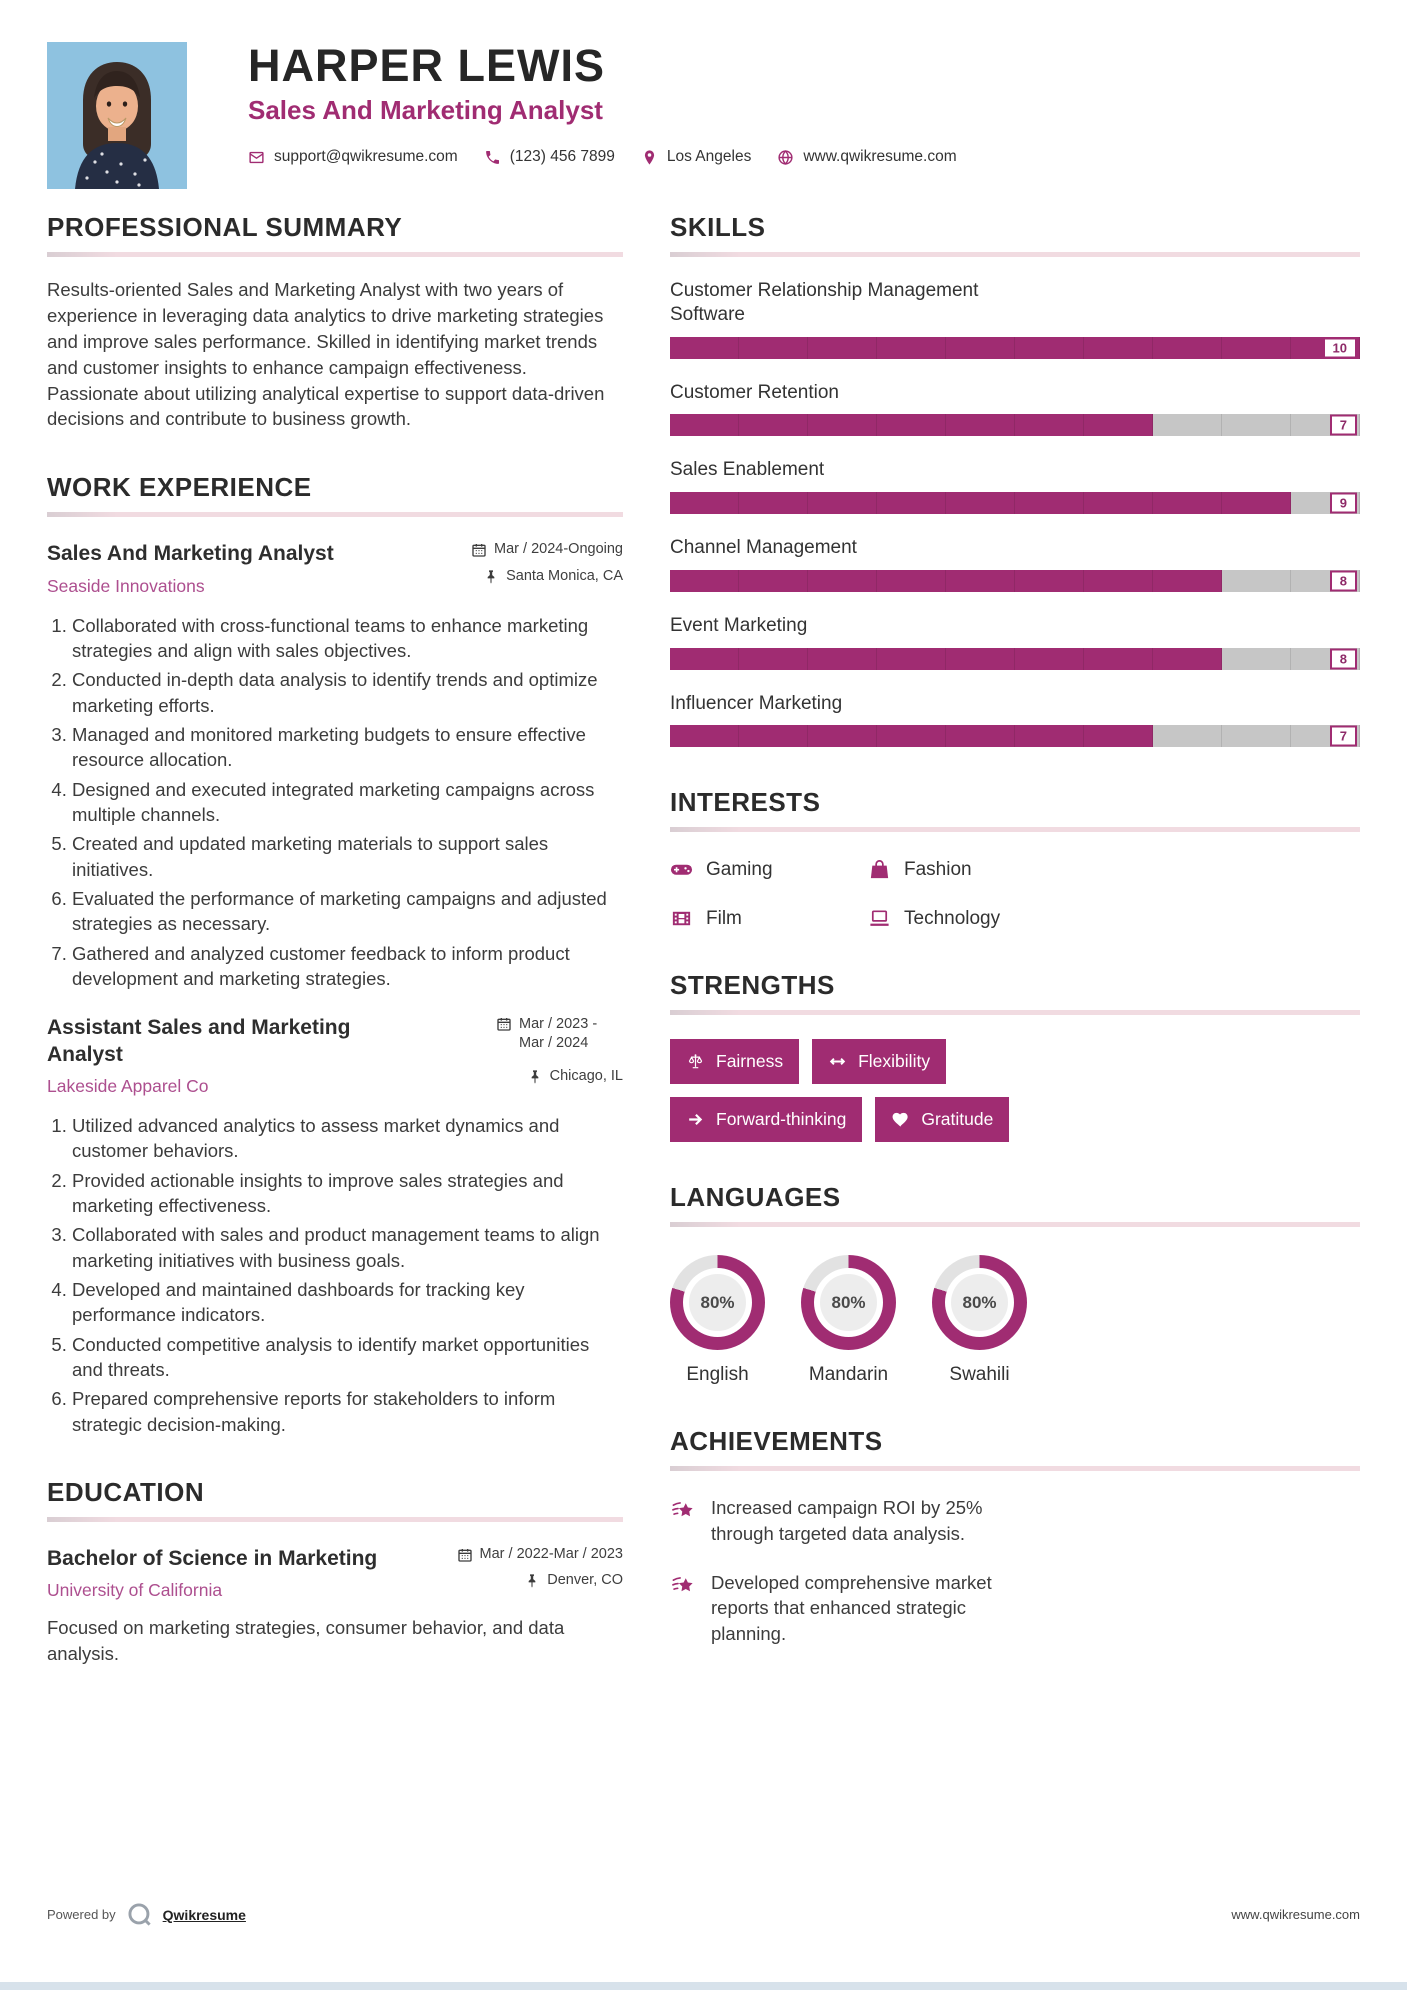 The width and height of the screenshot is (1407, 1990). What do you see at coordinates (769, 918) in the screenshot?
I see `interest-item: Film` at bounding box center [769, 918].